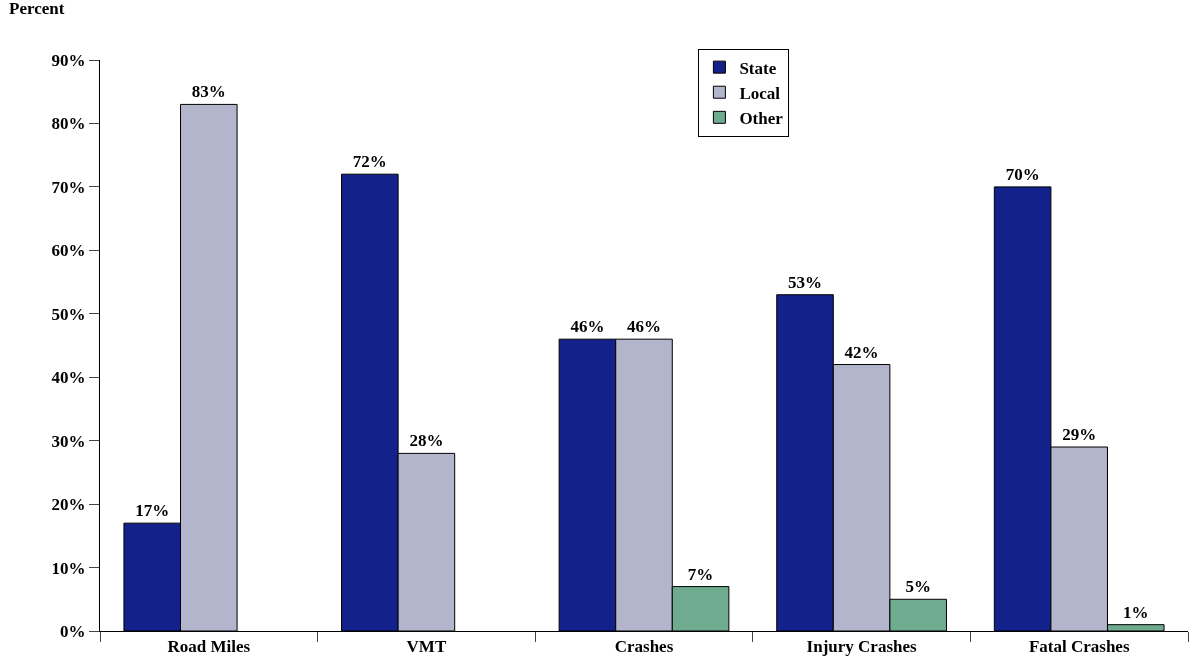  I want to click on legend-label: Other, so click(761, 118).